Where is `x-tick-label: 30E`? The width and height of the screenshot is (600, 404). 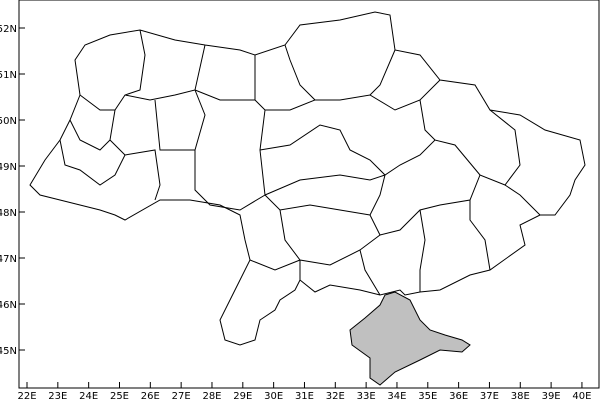 x-tick-label: 30E is located at coordinates (273, 395).